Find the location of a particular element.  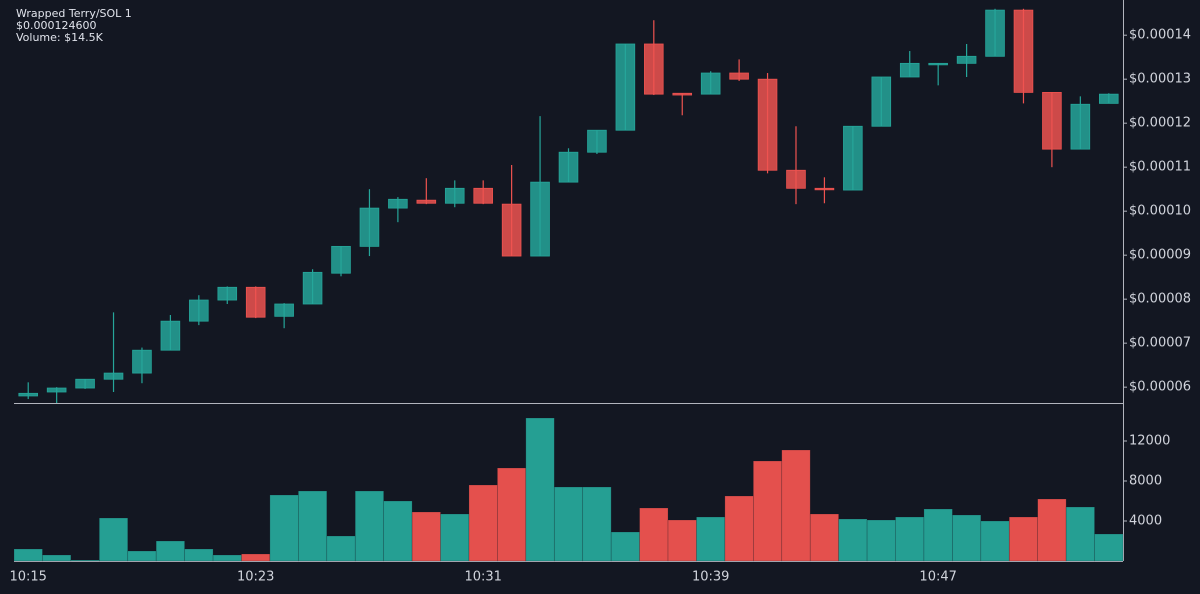

y-tick-label: 4000 is located at coordinates (1145, 521).